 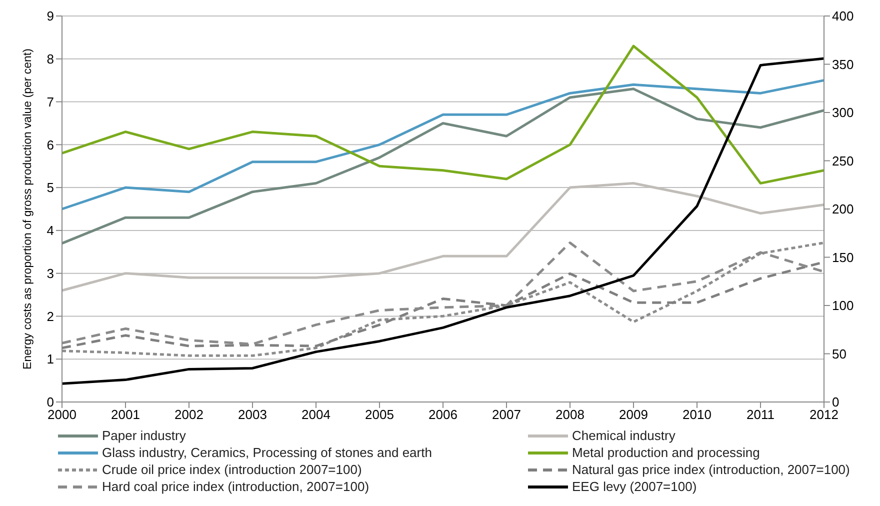 What do you see at coordinates (839, 354) in the screenshot?
I see `y2-tick-label: 50` at bounding box center [839, 354].